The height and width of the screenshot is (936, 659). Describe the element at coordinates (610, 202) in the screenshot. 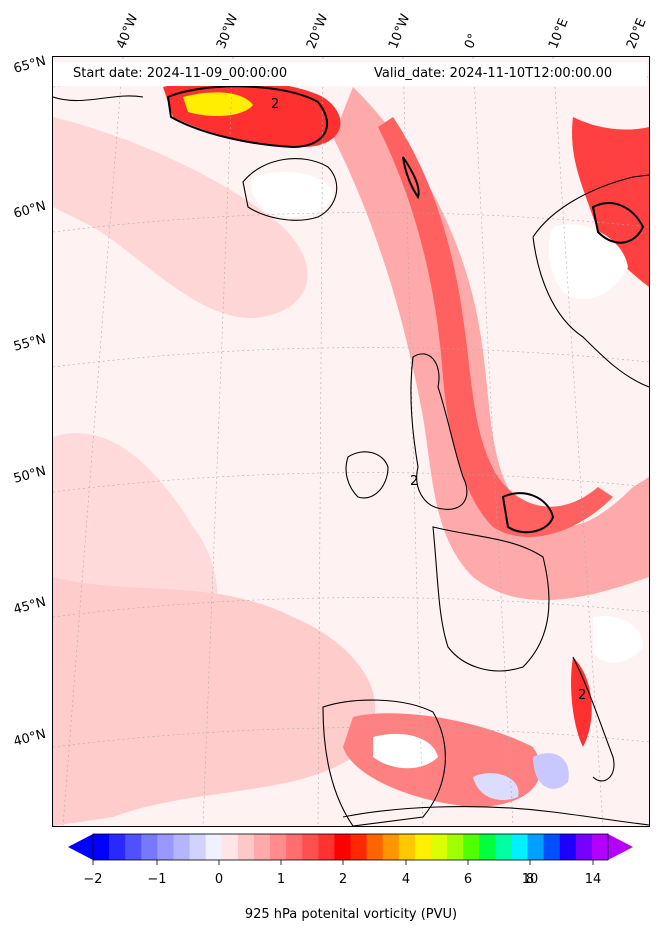

I see `field-northeast` at that location.